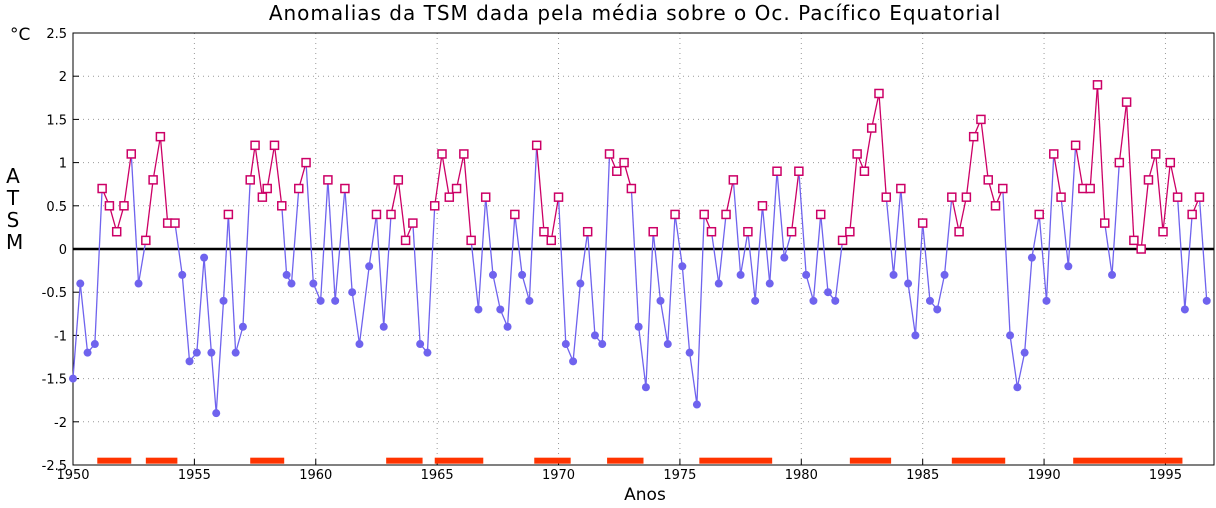 This screenshot has height=508, width=1216. What do you see at coordinates (60, 336) in the screenshot?
I see `y-tick-label: -1` at bounding box center [60, 336].